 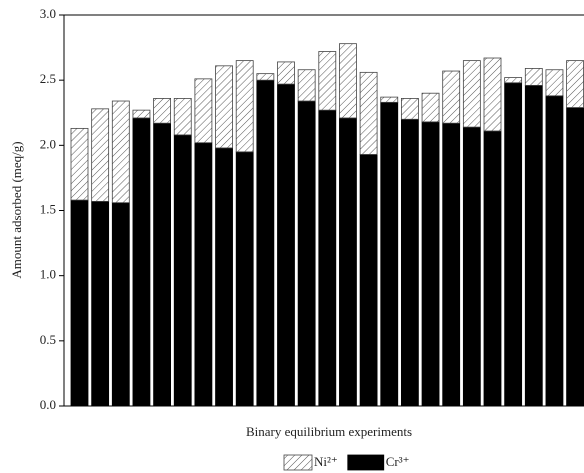 What do you see at coordinates (326, 461) in the screenshot?
I see `legend-label: Ni²⁺` at bounding box center [326, 461].